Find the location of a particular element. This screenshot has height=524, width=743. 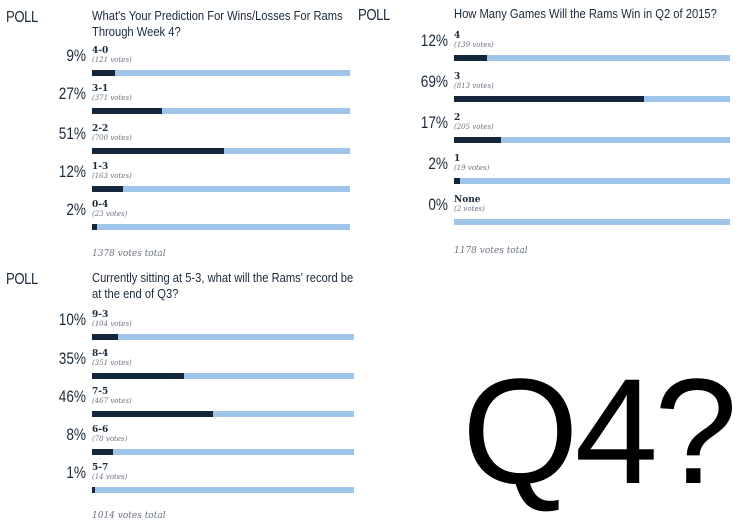

poll-option: 35% 8-4 (351 votes) is located at coordinates (180, 366).